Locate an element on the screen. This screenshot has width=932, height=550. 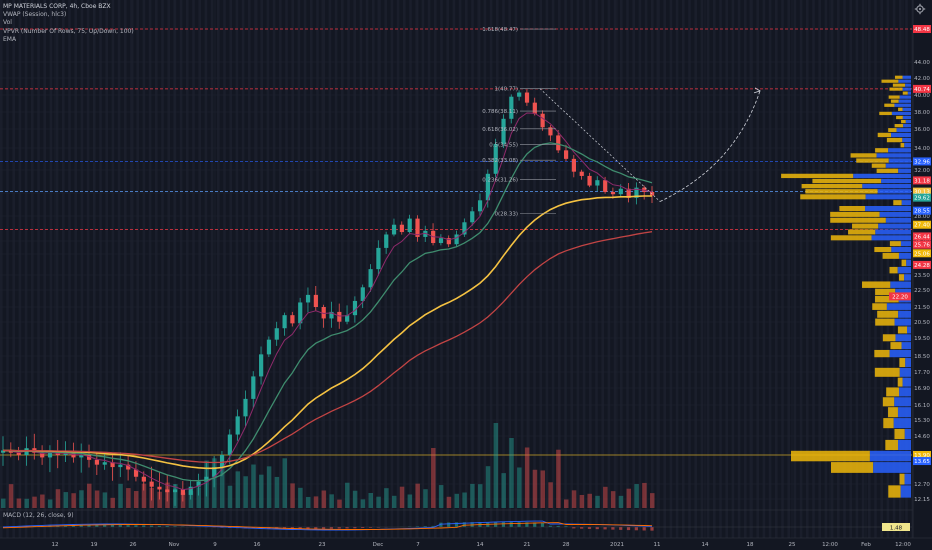
y-tick-label: 17.70 is located at coordinates (922, 373).